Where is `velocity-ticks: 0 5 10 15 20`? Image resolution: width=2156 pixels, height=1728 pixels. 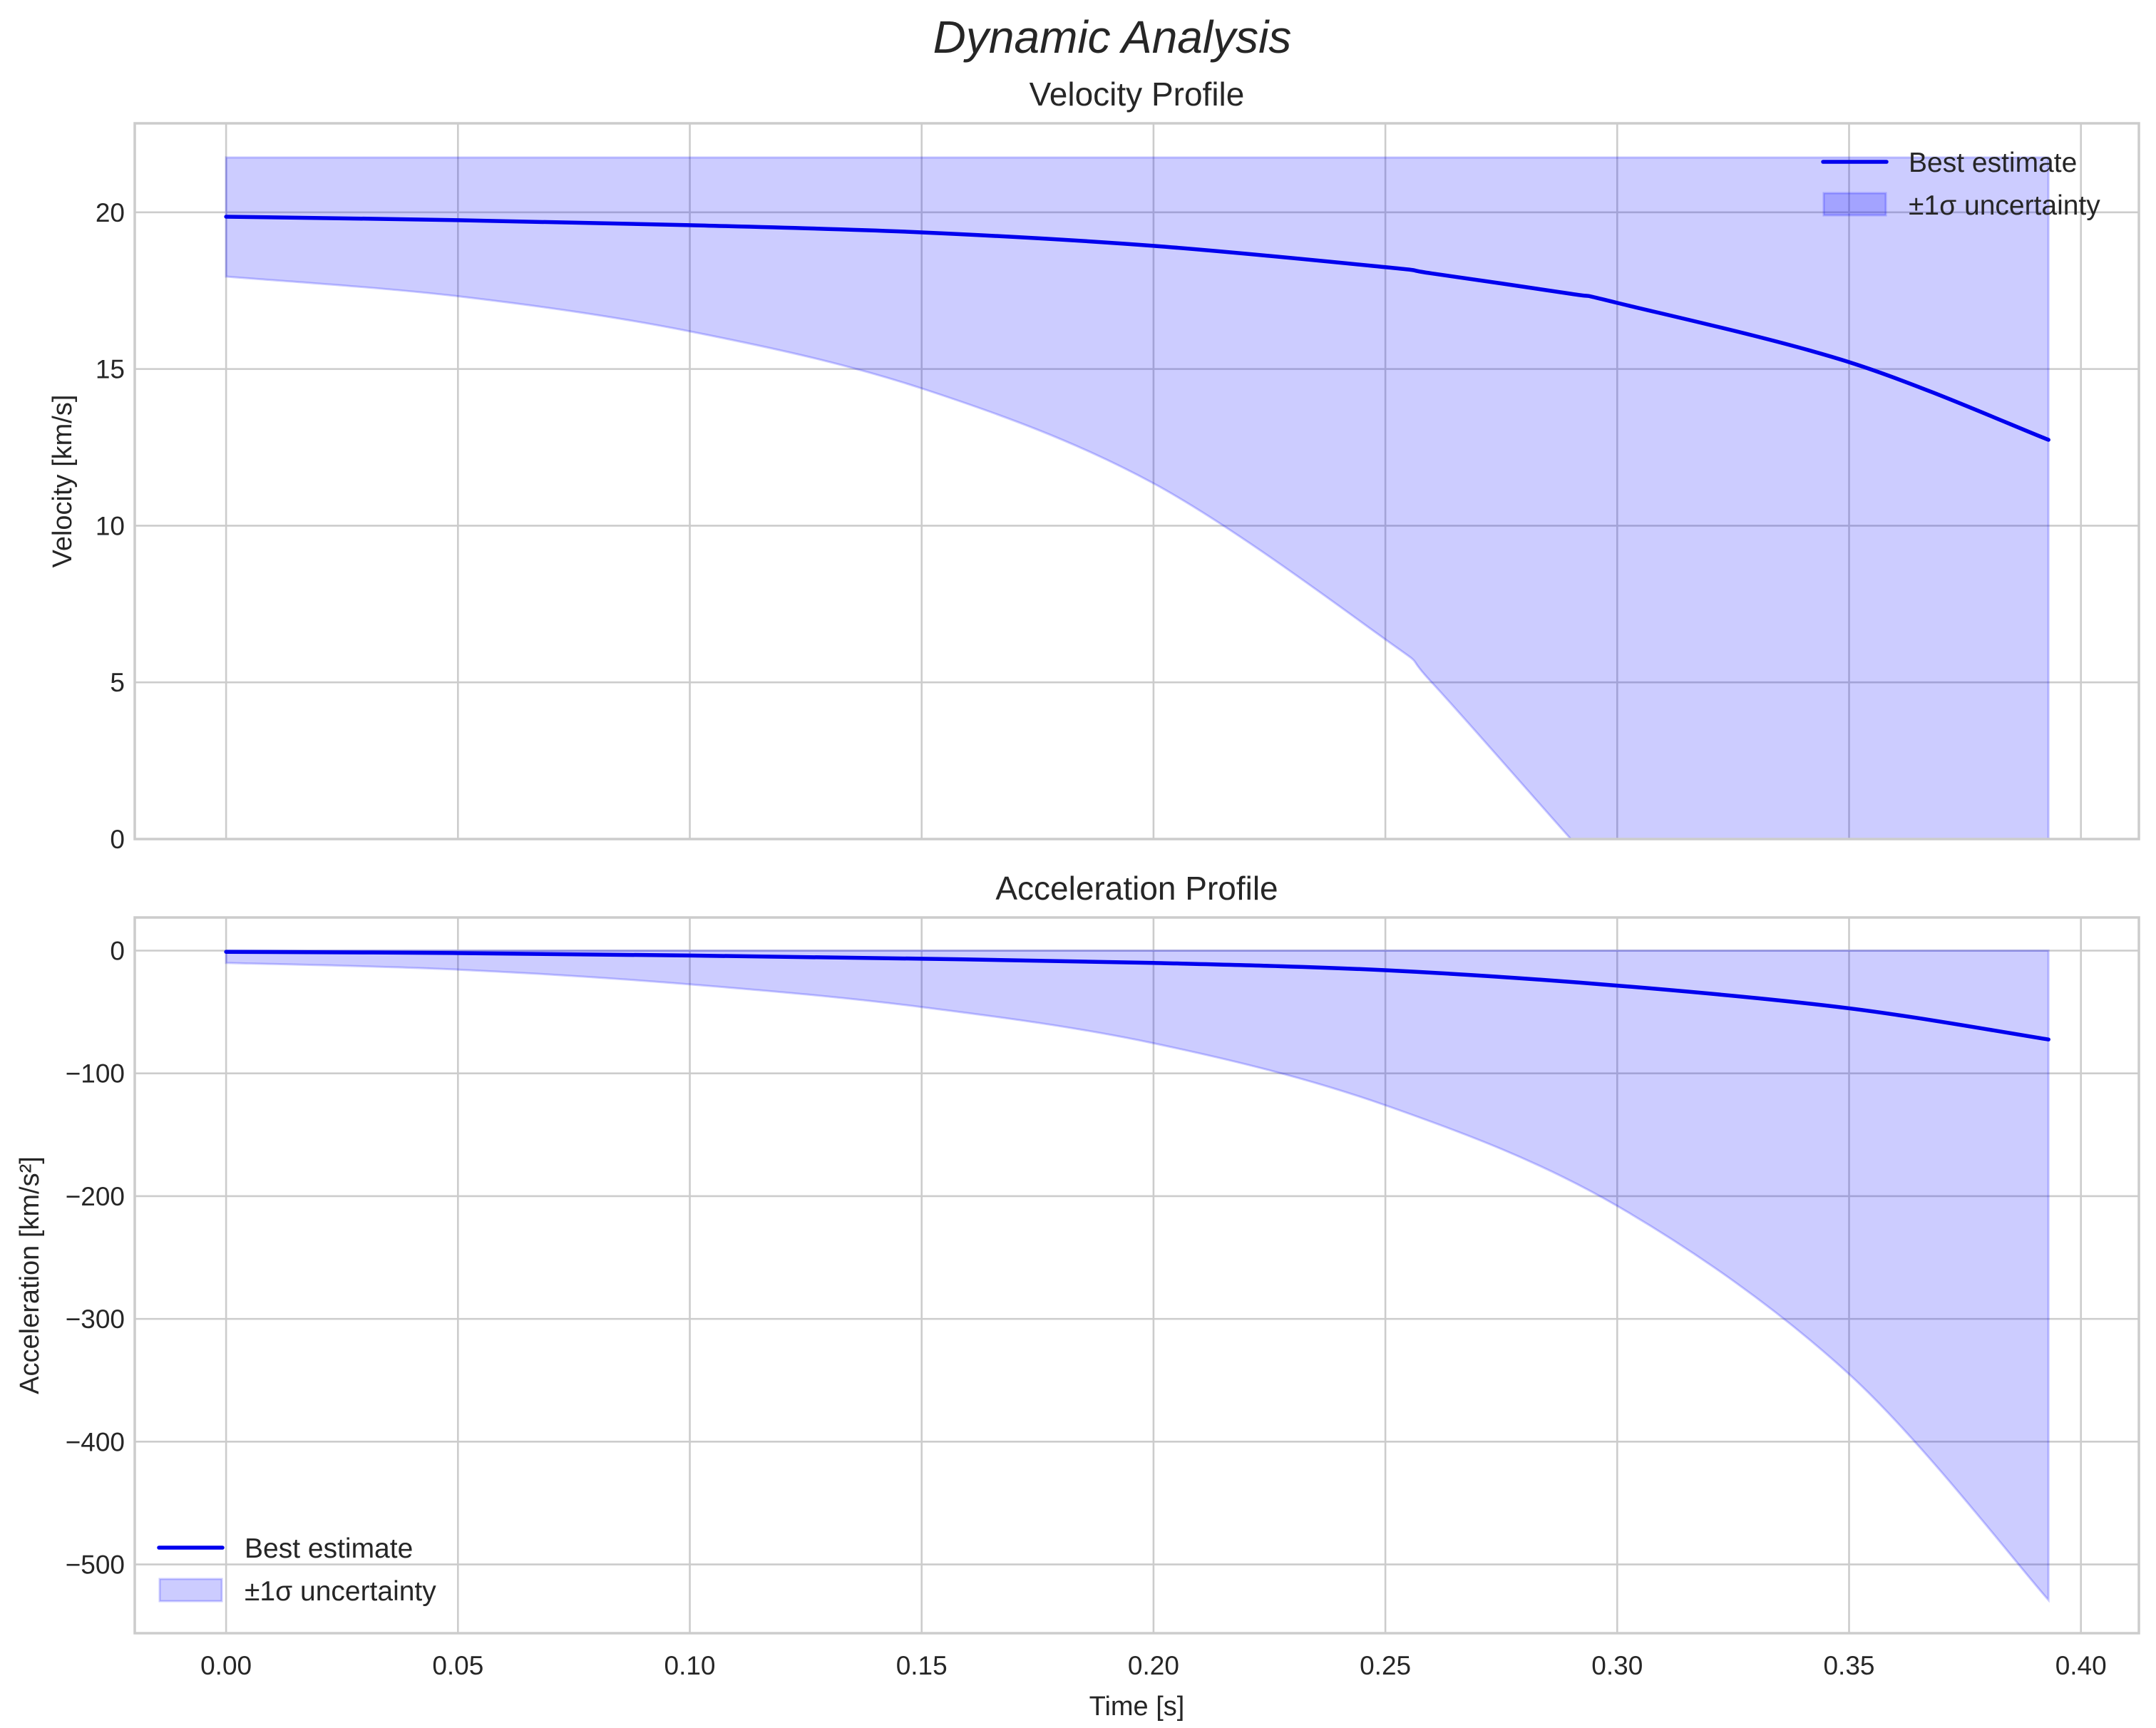
velocity-ticks: 0 5 10 15 20 is located at coordinates (110, 526).